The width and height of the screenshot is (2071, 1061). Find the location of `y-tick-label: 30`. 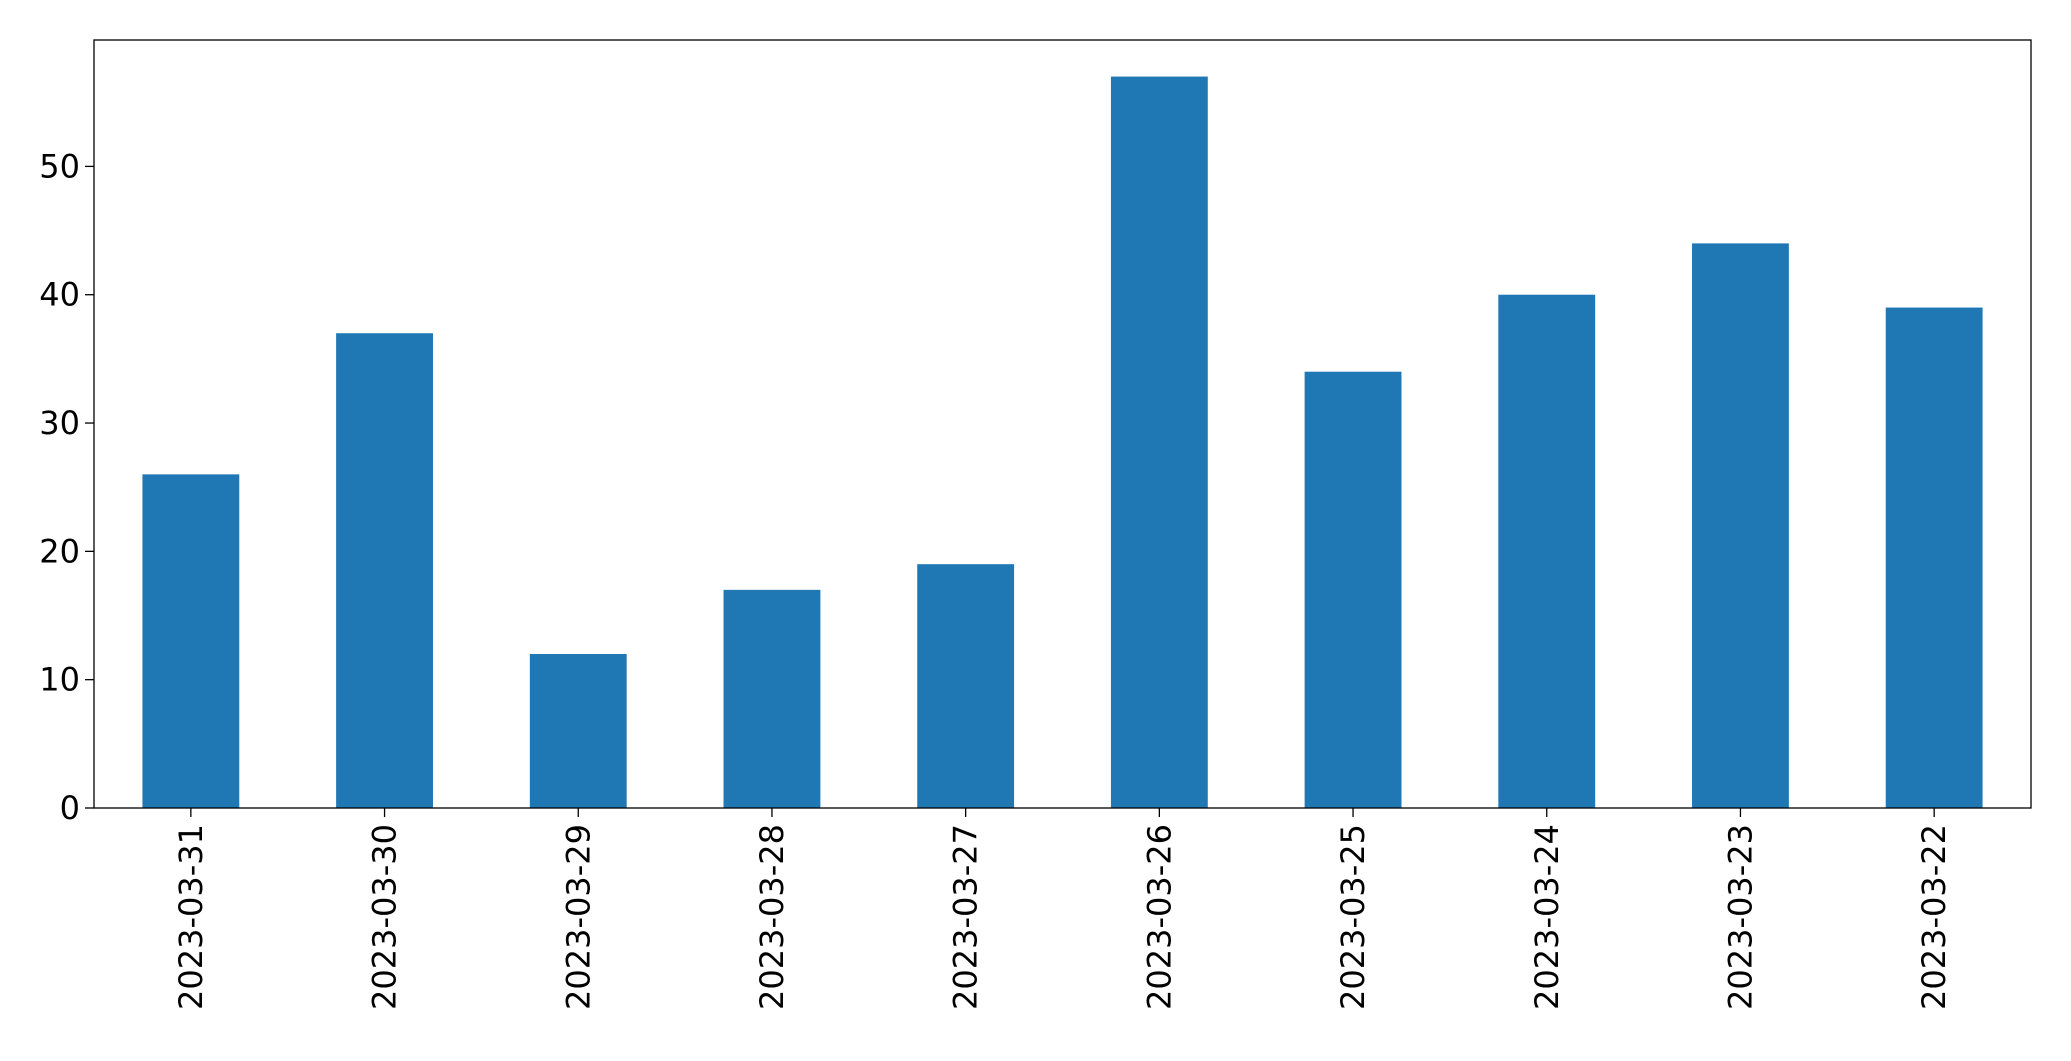

y-tick-label: 30 is located at coordinates (59, 423).